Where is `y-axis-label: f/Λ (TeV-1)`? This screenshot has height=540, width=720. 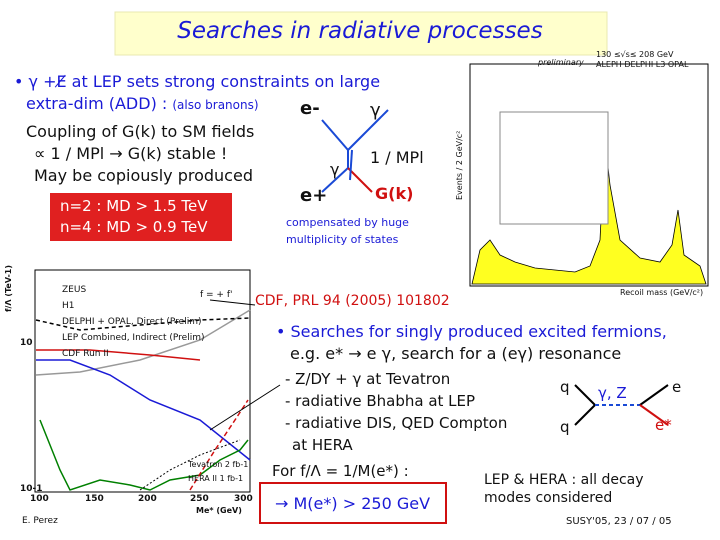 y-axis-label: f/Λ (TeV-1) is located at coordinates (8, 288).